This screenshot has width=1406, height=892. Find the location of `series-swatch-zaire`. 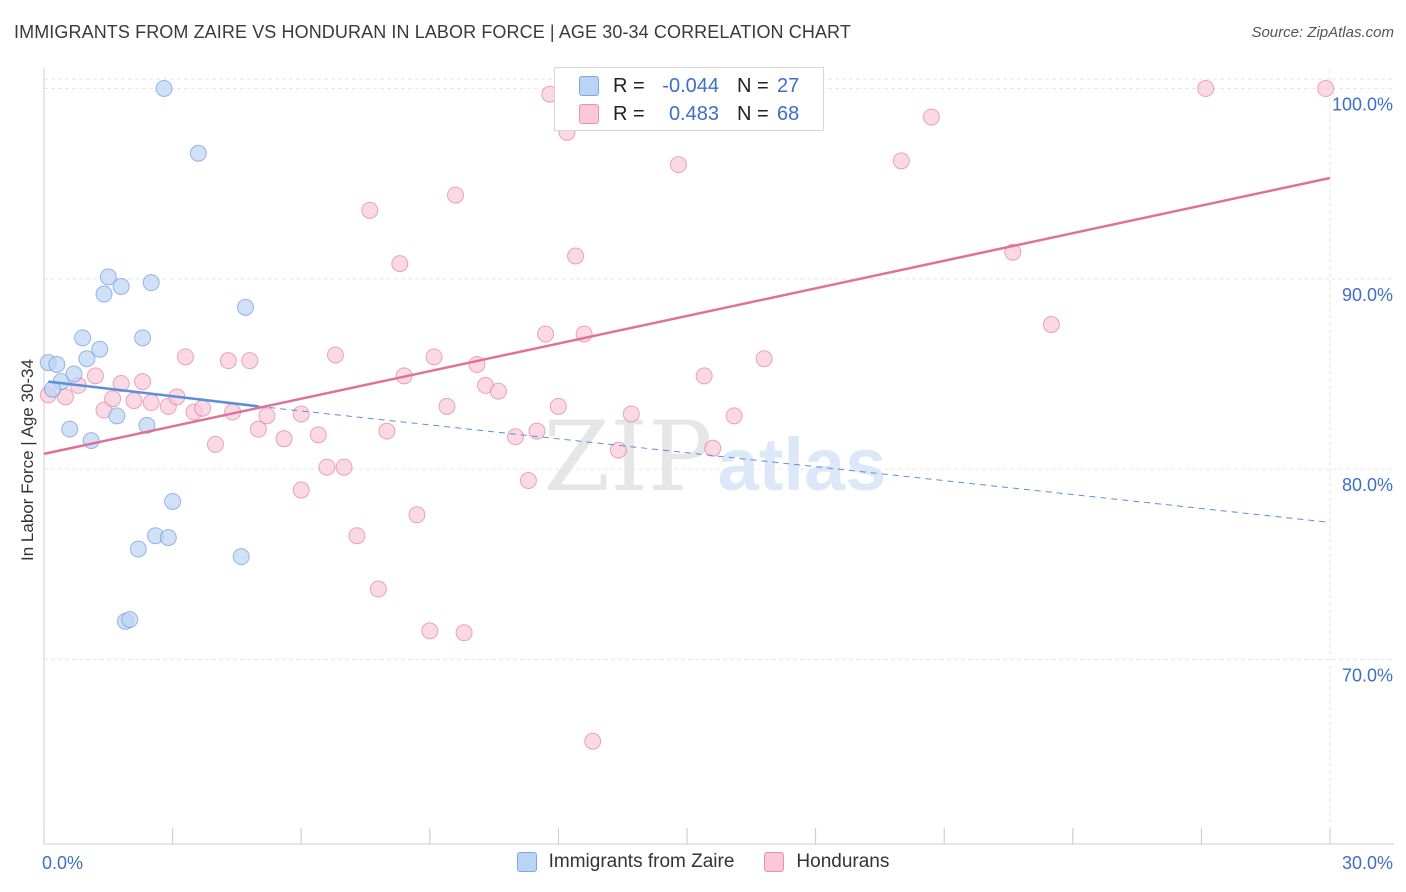

series-swatch-zaire is located at coordinates (526, 862).